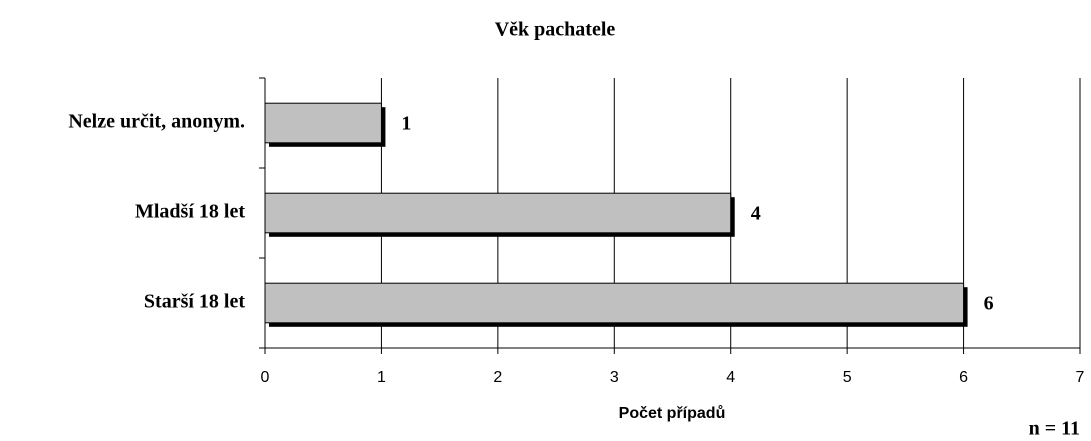 This screenshot has height=441, width=1091. I want to click on chart-title: Věk pachatele, so click(555, 30).